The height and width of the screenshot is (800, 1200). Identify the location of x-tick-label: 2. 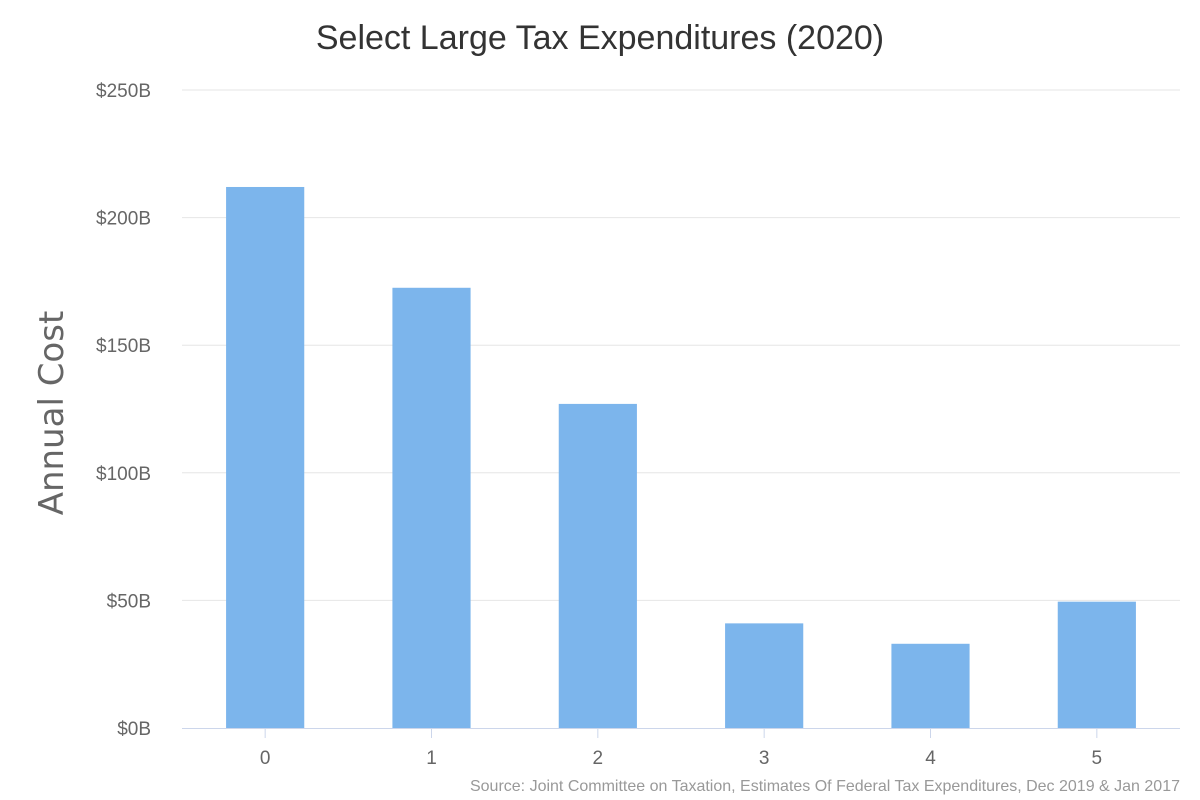
(598, 758).